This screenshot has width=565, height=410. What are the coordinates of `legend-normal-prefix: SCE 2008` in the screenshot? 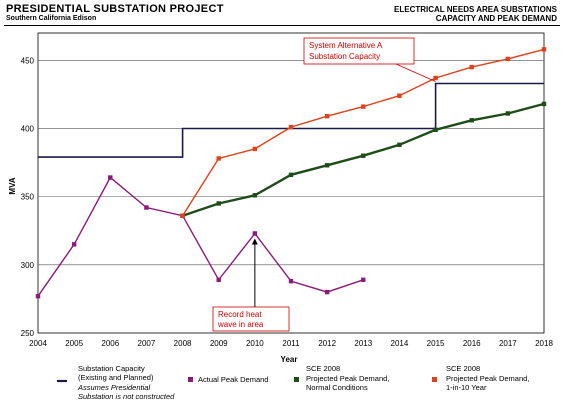 It's located at (323, 368).